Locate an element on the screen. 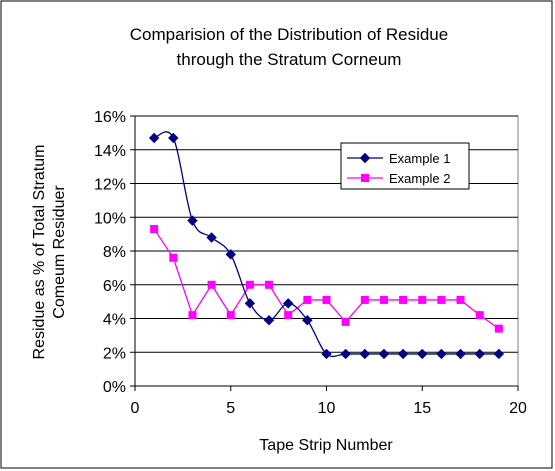  y-axis-label-line-1: Residue as % of Total Stratum is located at coordinates (39, 252).